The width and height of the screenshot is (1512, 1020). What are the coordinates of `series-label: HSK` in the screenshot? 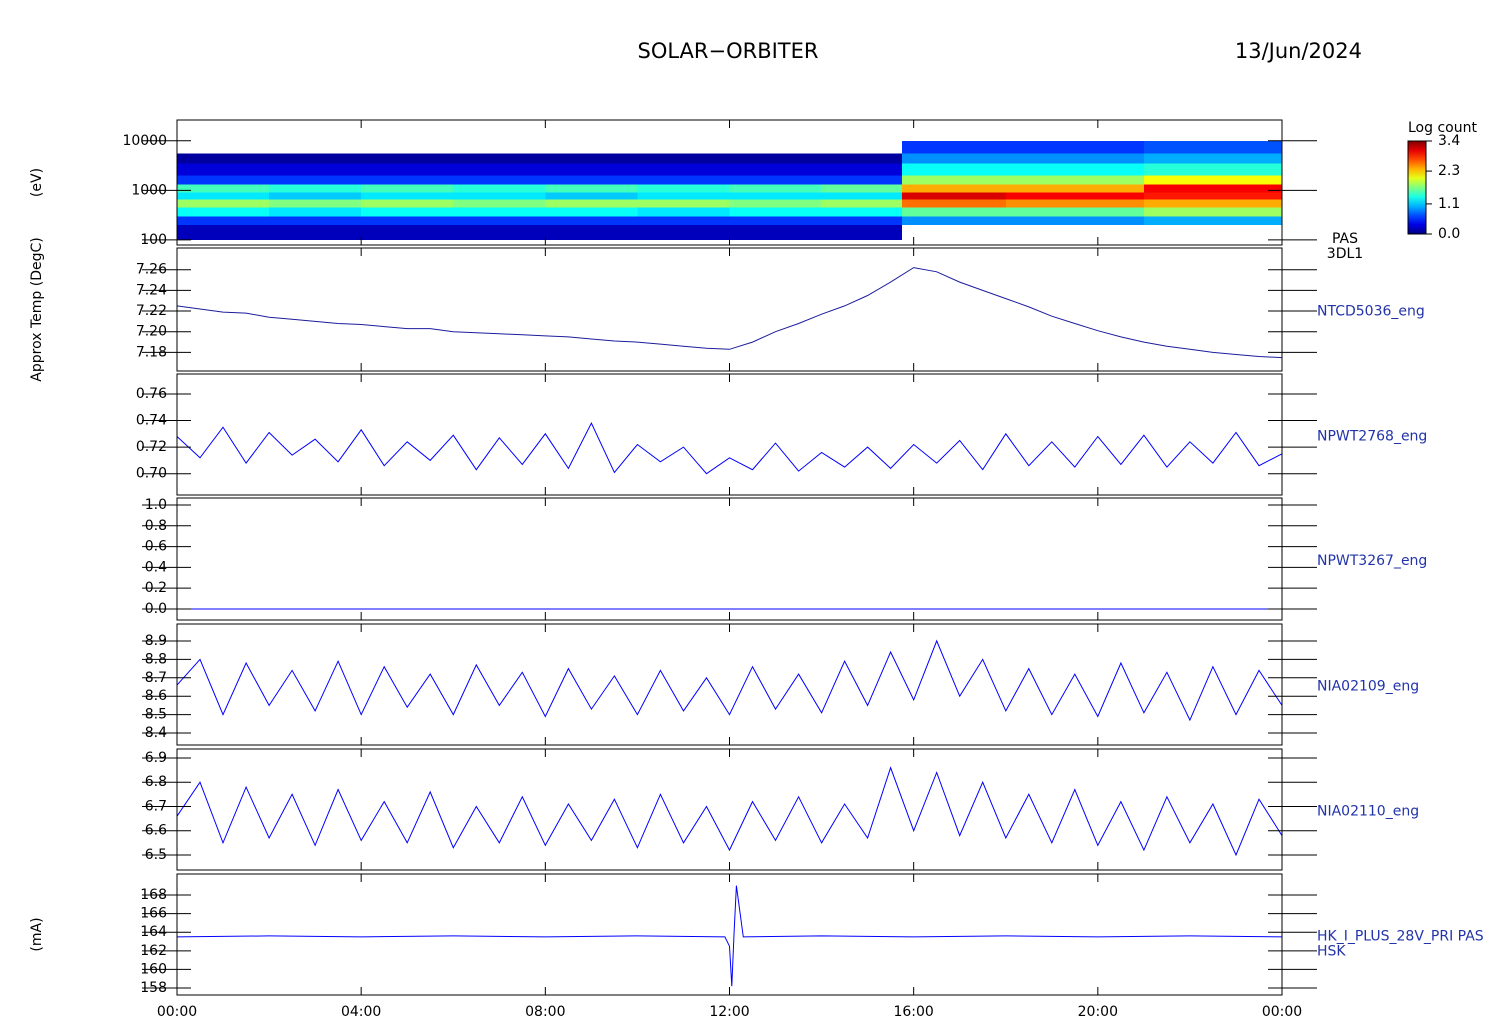 It's located at (1331, 952).